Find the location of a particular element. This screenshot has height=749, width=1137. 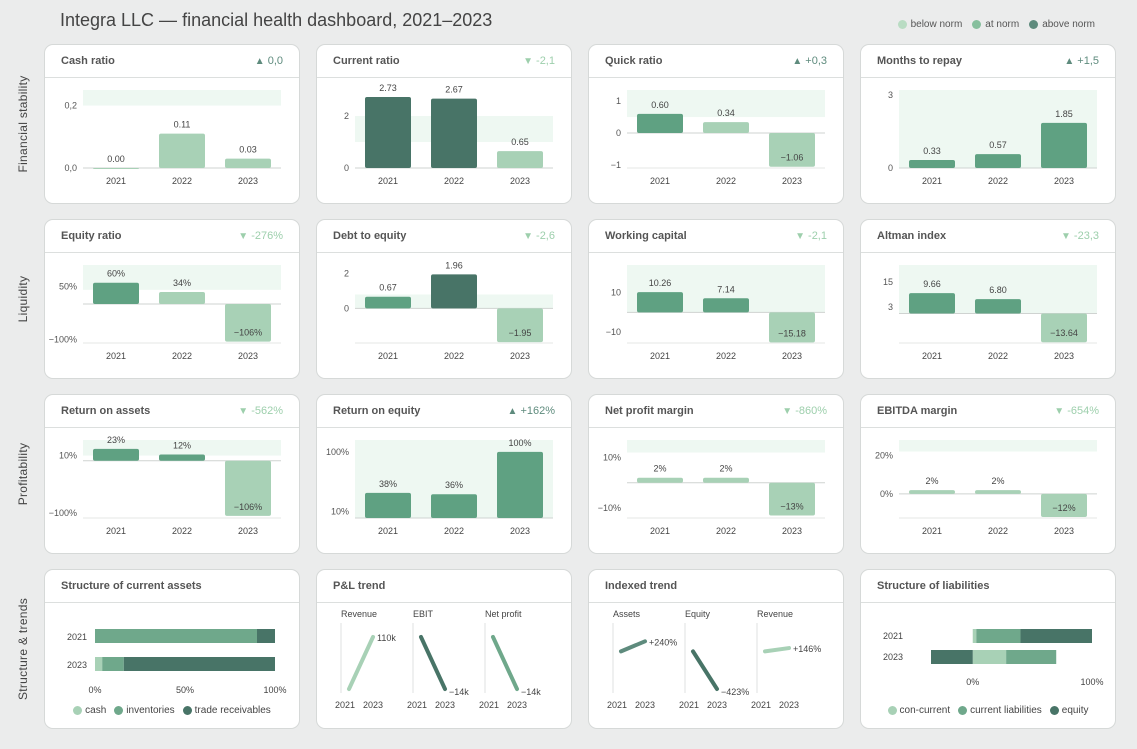

data-label: 9.66 is located at coordinates (932, 284).